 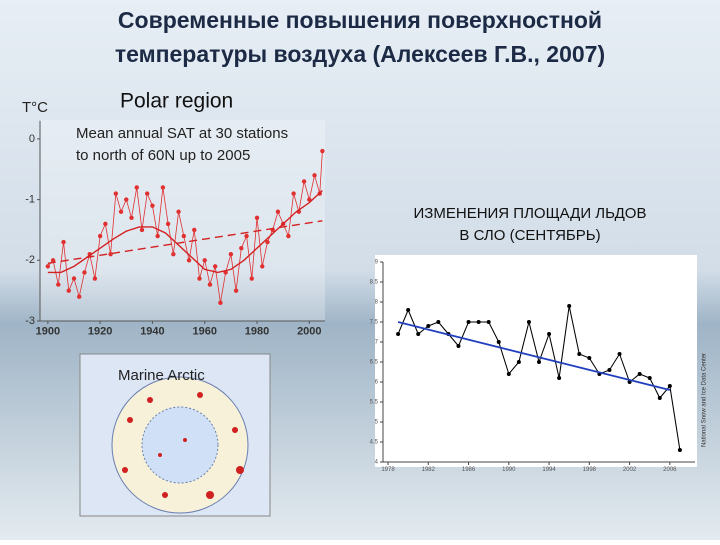 What do you see at coordinates (429, 470) in the screenshot?
I see `x-tick-label: 1982` at bounding box center [429, 470].